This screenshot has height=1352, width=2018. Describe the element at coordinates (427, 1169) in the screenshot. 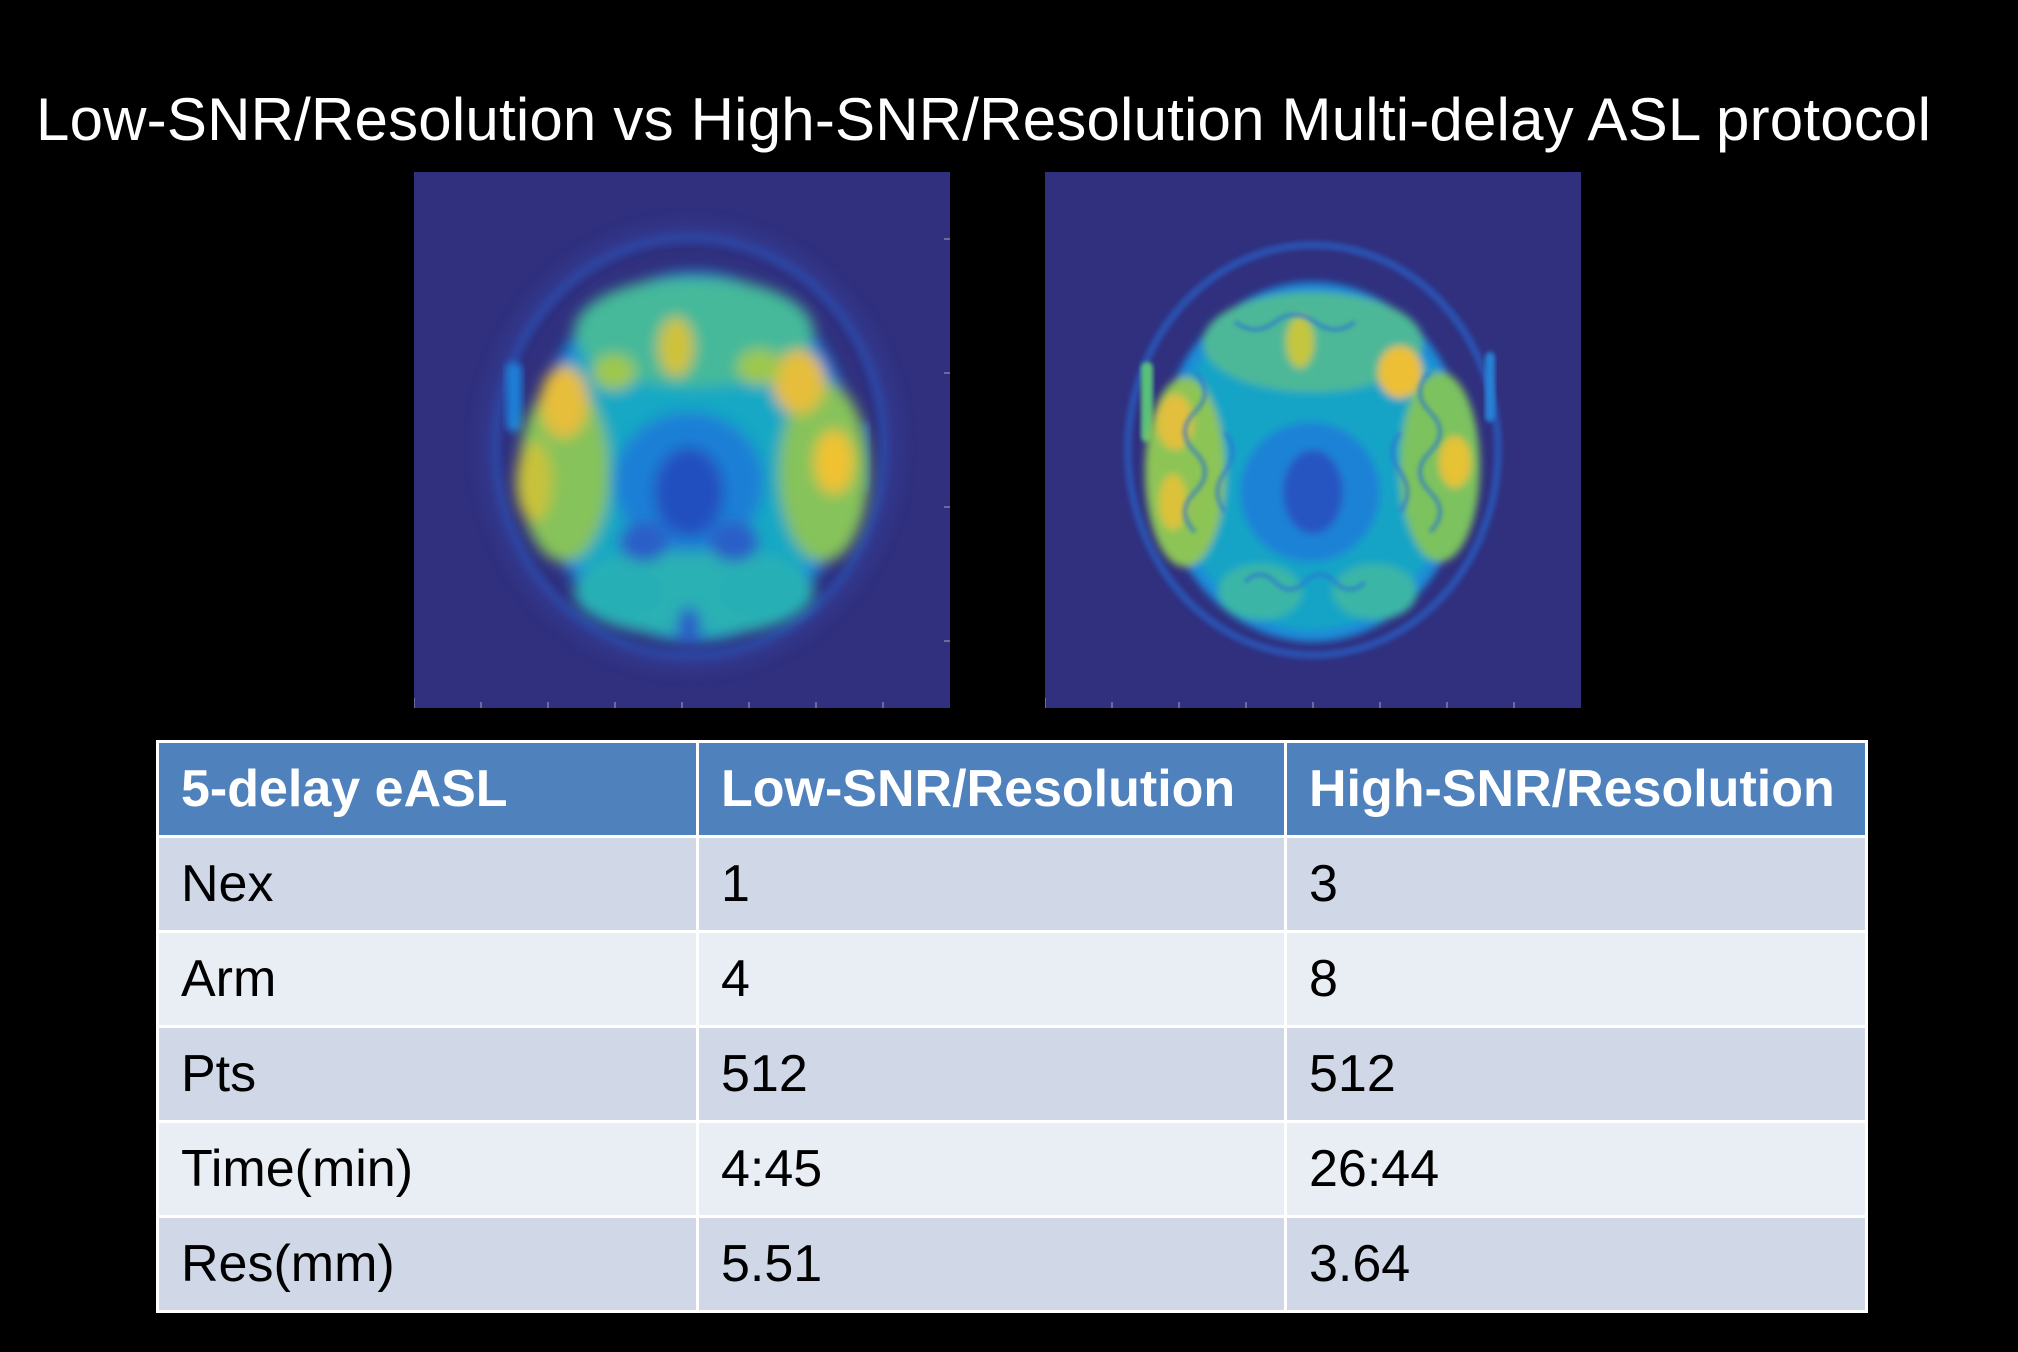

I see `row-label: Time(min)` at that location.